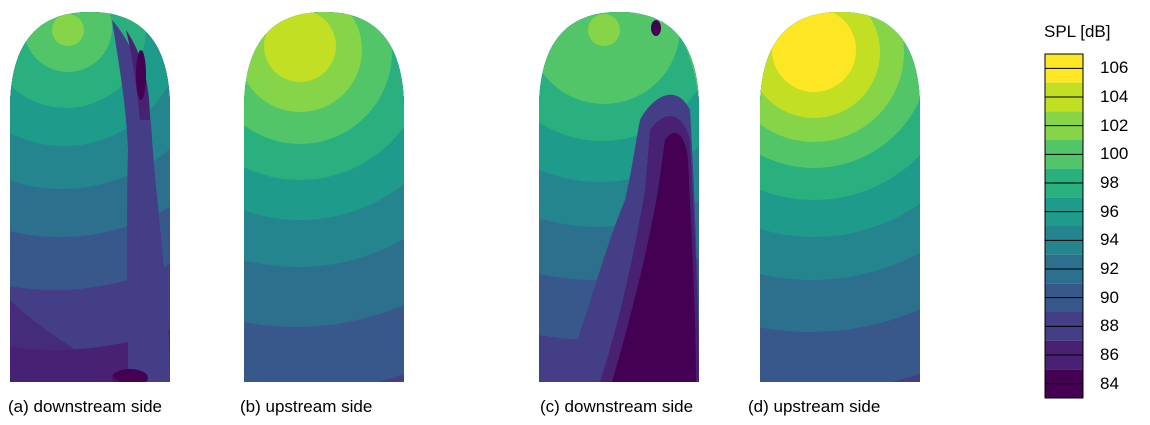  Describe the element at coordinates (1114, 68) in the screenshot. I see `colorbar-tick-label-106: 106` at that location.